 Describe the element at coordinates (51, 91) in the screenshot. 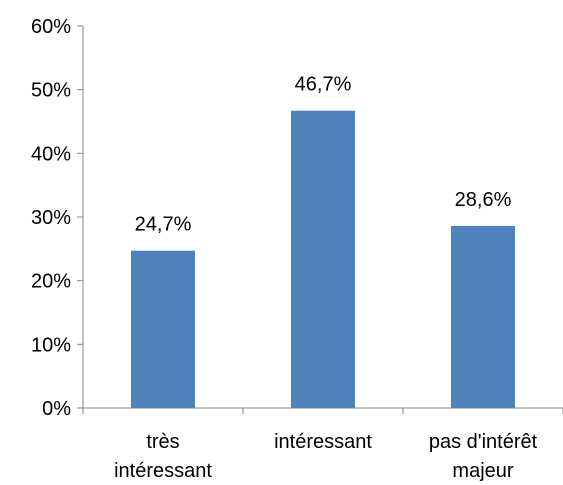

I see `y-tick-label: 50%` at that location.